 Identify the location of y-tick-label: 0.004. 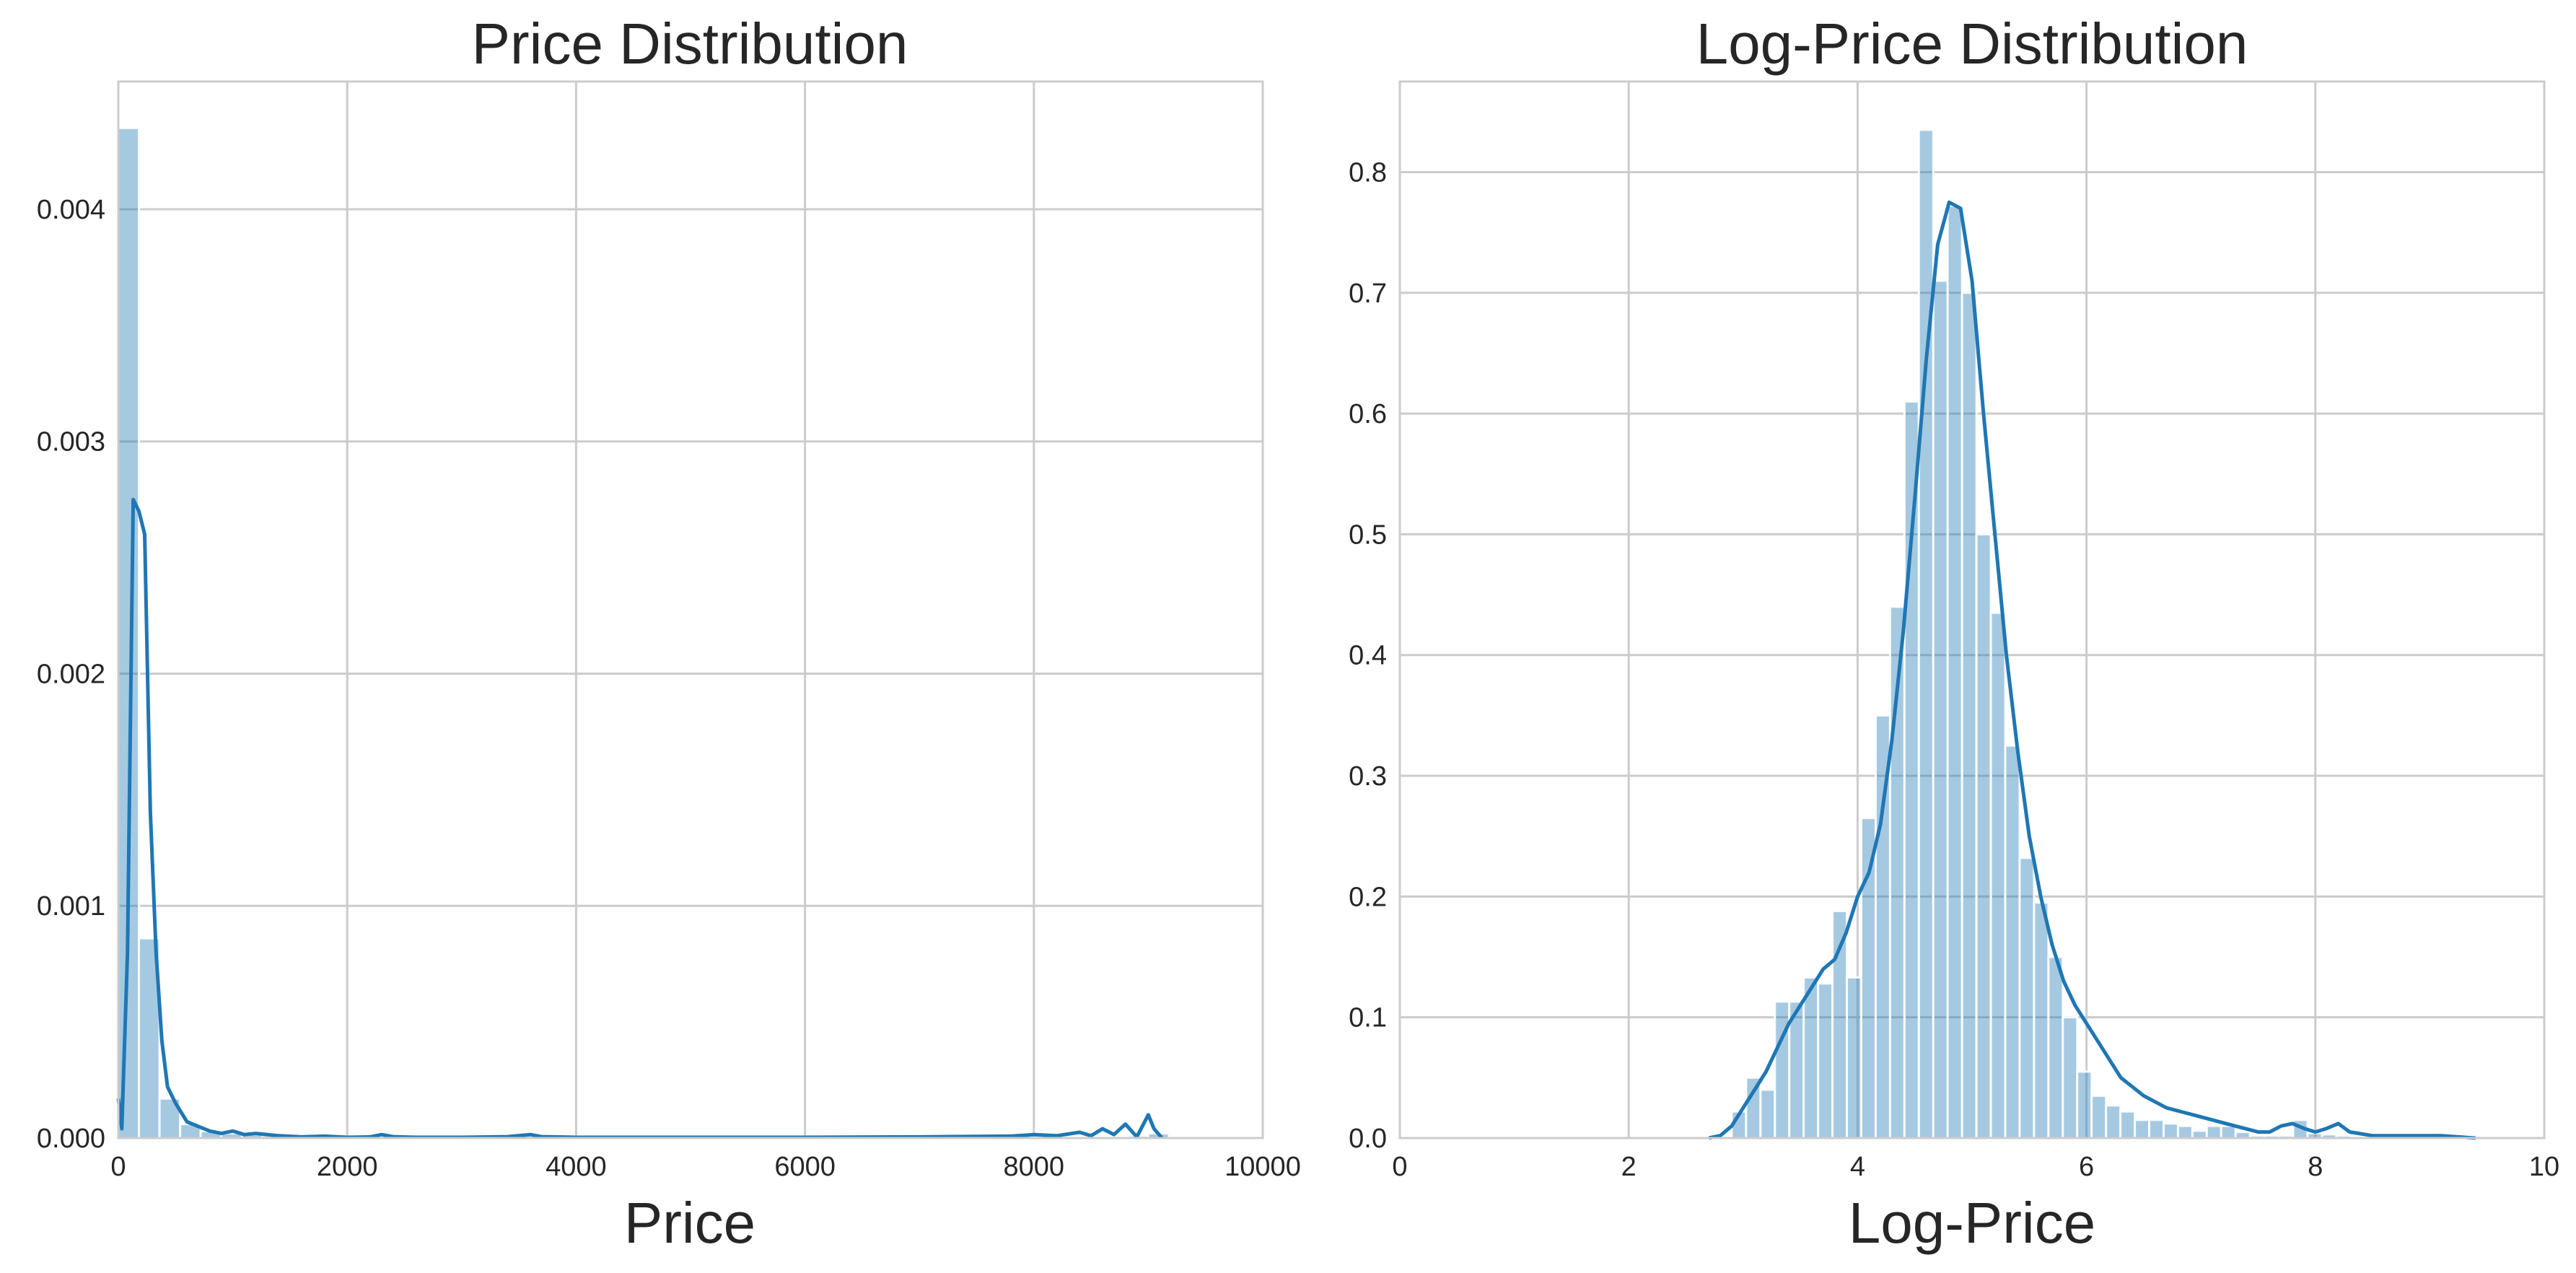
(71, 210).